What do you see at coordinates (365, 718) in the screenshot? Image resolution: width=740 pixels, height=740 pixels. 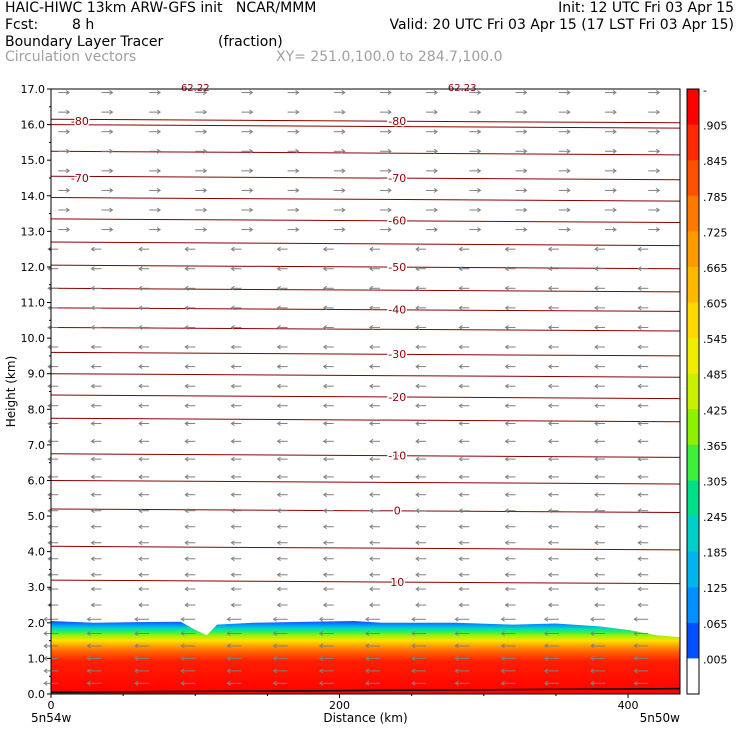 I see `x-axis-label: Distance (km)` at bounding box center [365, 718].